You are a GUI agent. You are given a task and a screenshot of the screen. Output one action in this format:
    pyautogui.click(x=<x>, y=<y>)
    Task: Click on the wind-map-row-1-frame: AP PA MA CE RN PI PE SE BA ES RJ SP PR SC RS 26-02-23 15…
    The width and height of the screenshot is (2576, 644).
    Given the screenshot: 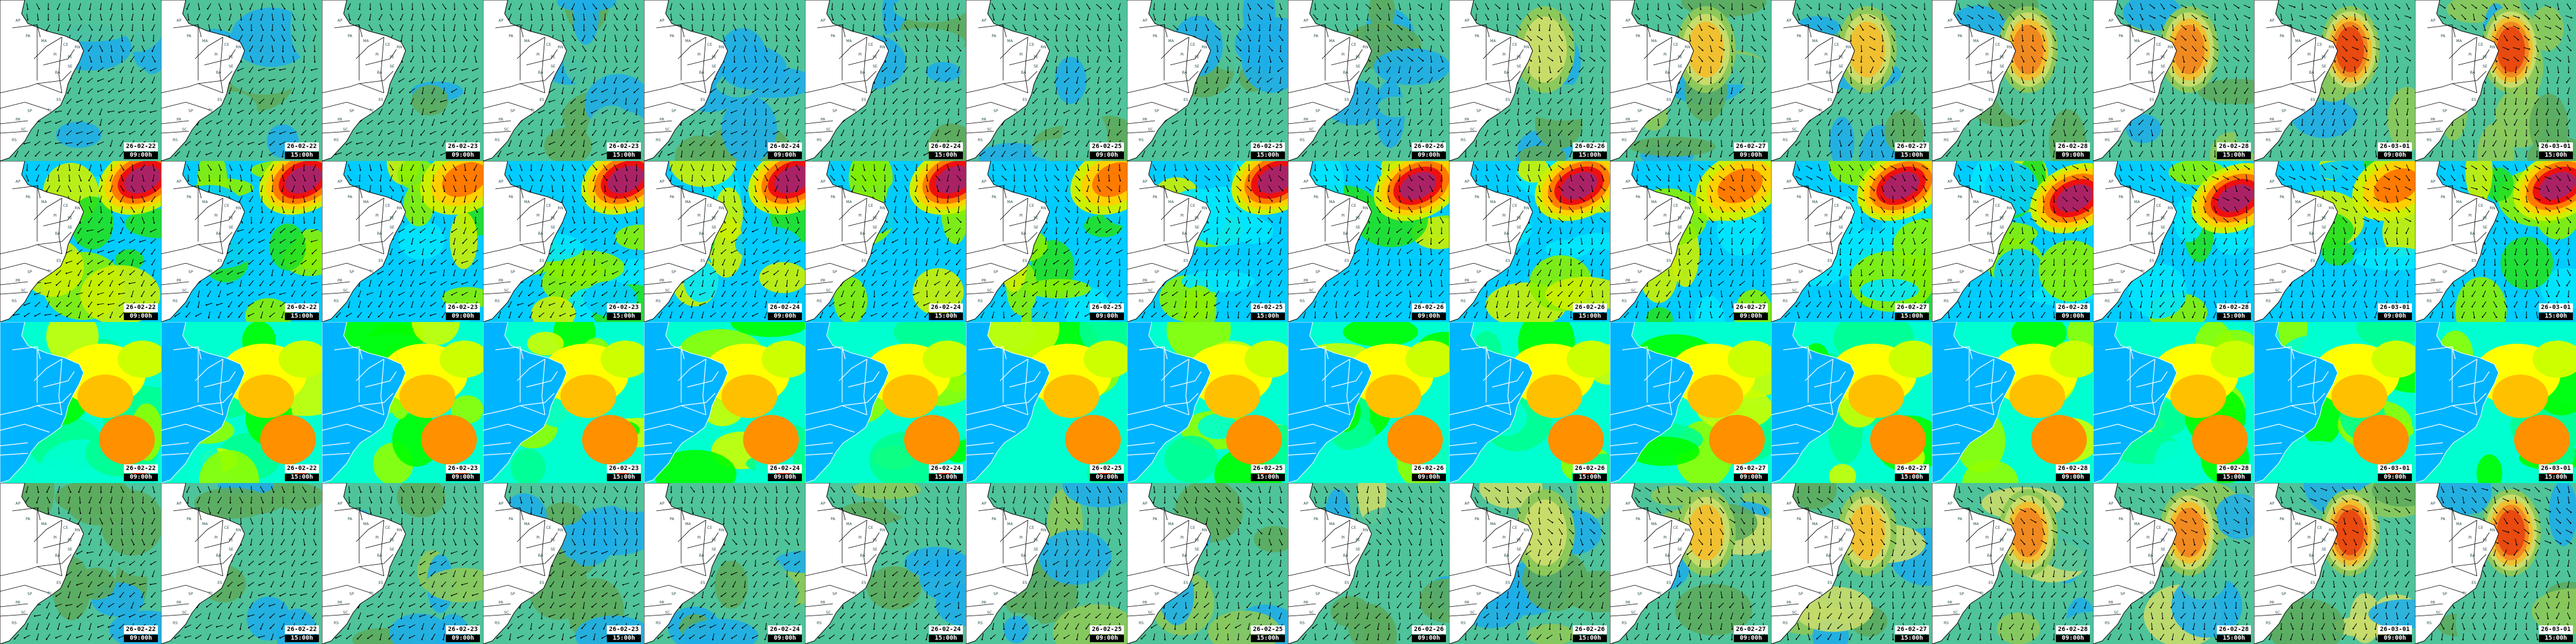 What is the action you would take?
    pyautogui.click(x=563, y=80)
    